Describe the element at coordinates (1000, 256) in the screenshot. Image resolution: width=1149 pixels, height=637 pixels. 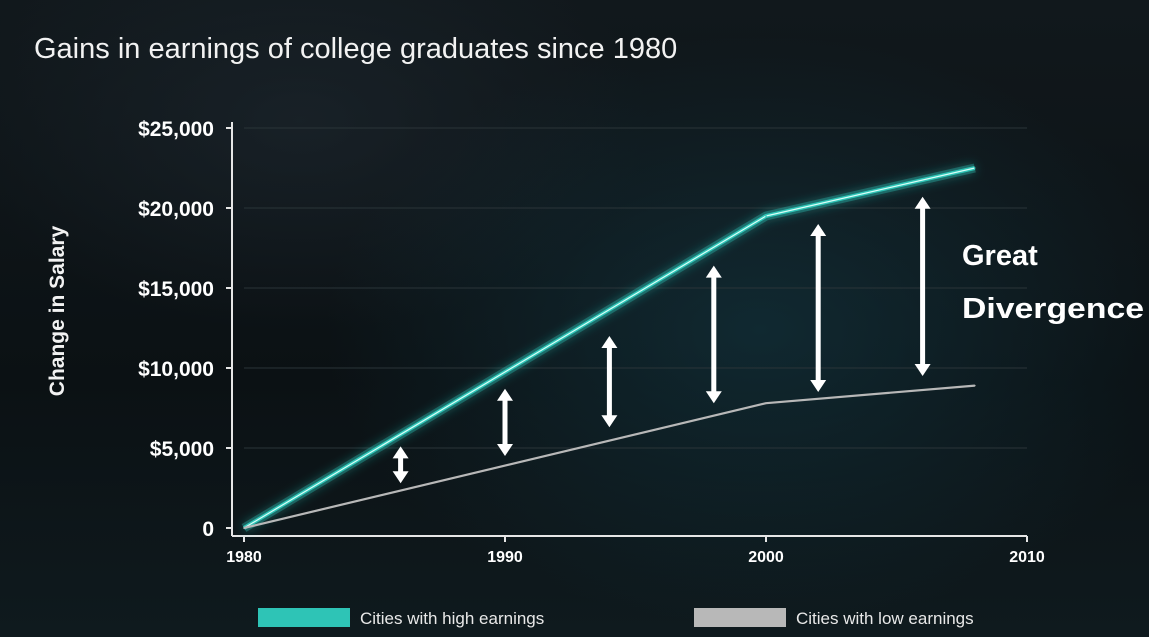
I see `annotation-great: Great` at that location.